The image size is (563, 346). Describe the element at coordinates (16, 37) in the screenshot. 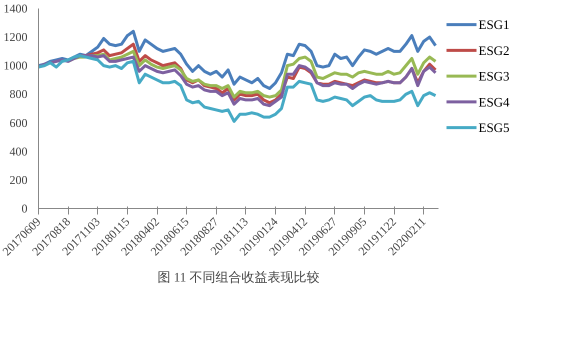

I see `y-tick-label: 1200` at that location.